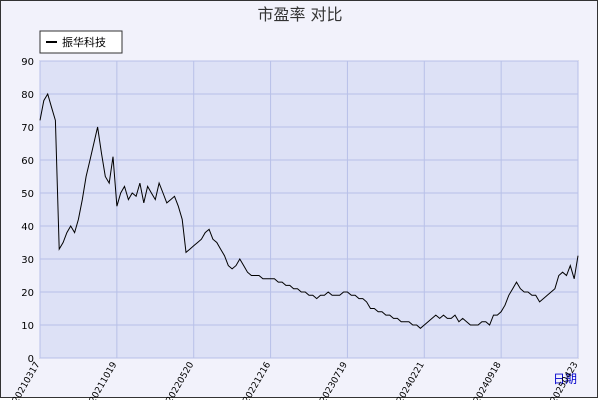  Describe the element at coordinates (27, 227) in the screenshot. I see `y-tick-label: 40` at that location.